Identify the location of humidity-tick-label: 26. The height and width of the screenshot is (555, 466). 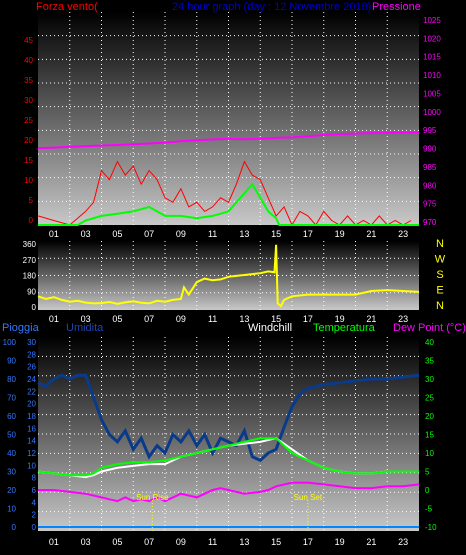
(31, 367).